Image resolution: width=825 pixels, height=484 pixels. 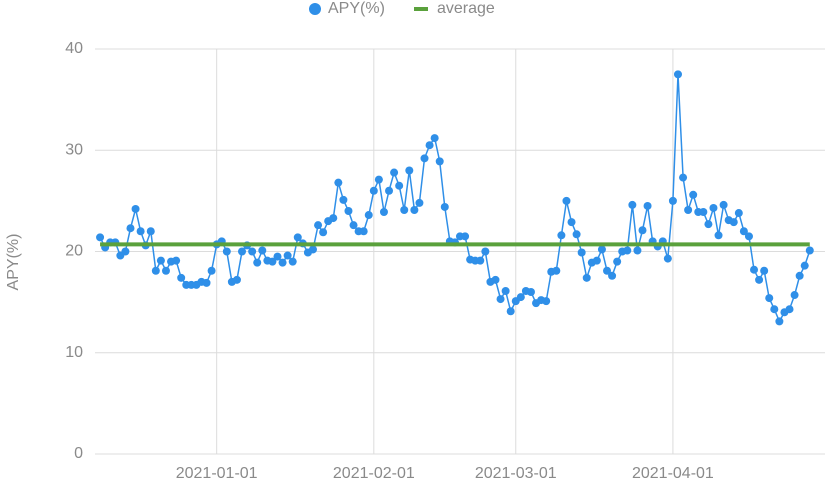 What do you see at coordinates (356, 8) in the screenshot?
I see `legend-label: APY(%)` at bounding box center [356, 8].